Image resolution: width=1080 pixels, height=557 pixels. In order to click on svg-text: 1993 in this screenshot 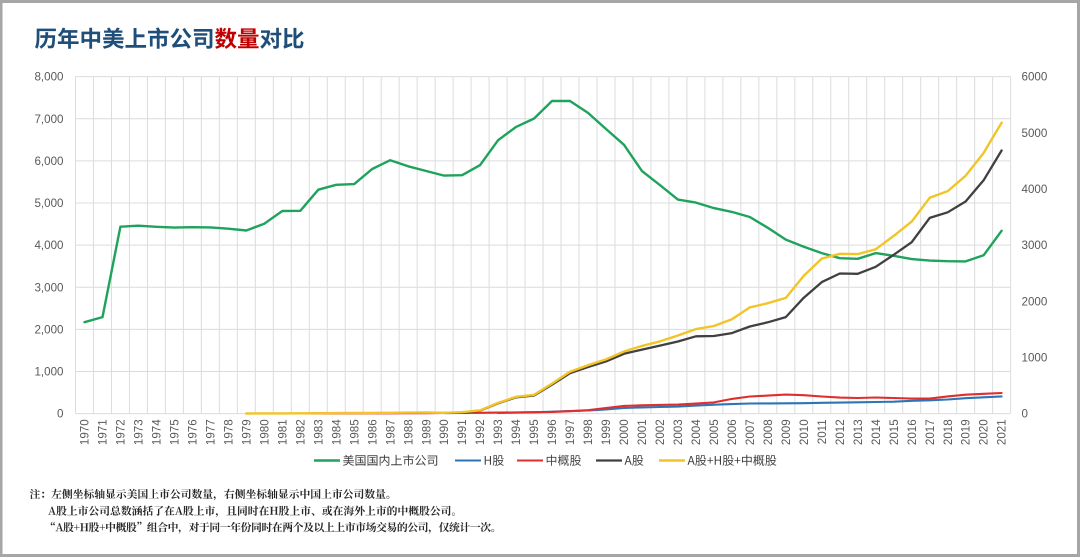, I will do `click(498, 432)`.